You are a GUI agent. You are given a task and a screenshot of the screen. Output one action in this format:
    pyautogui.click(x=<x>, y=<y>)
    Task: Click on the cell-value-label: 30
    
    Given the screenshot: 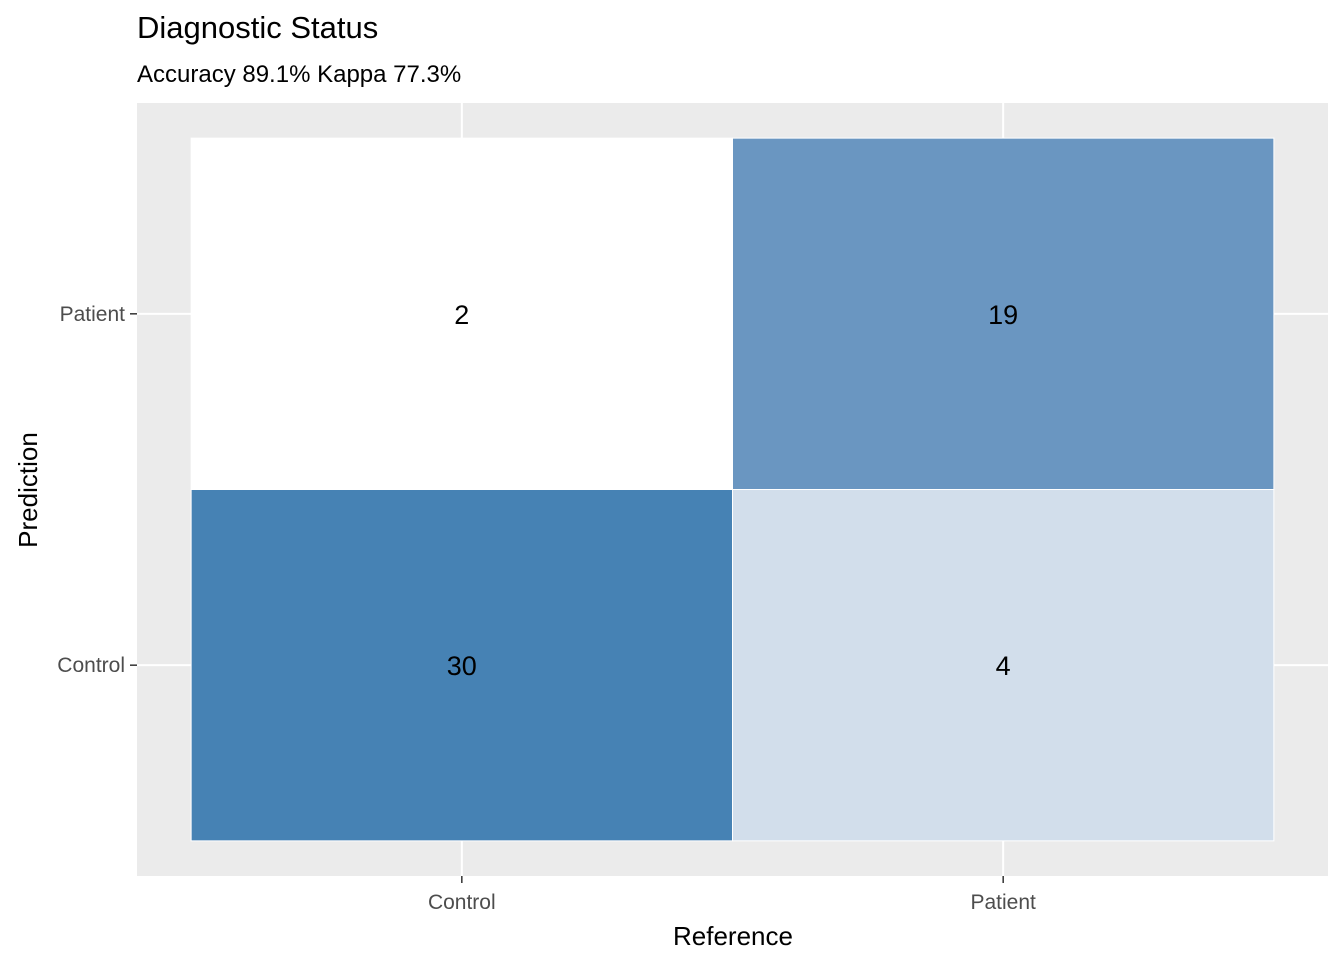 What is the action you would take?
    pyautogui.click(x=462, y=666)
    